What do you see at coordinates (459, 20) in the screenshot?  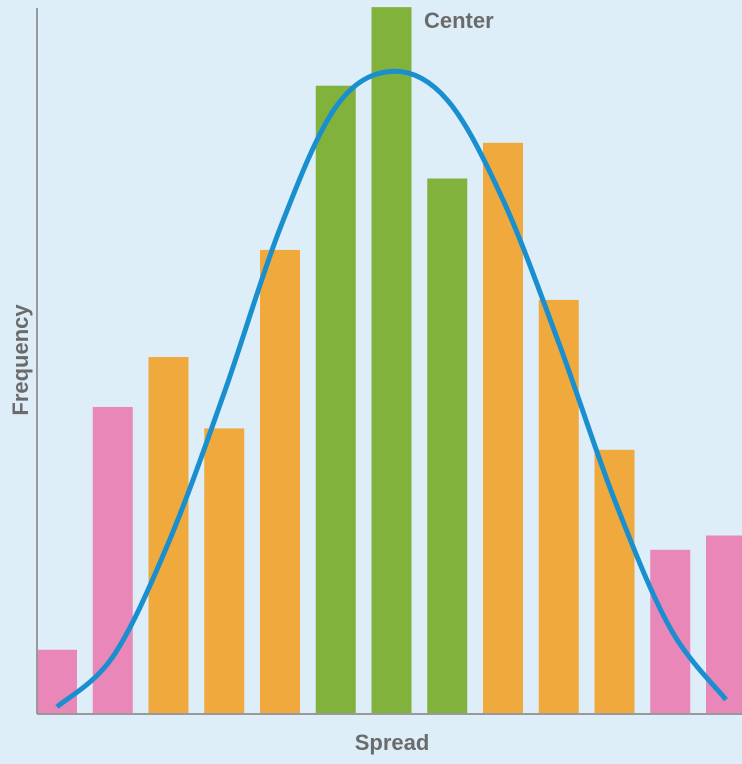 I see `center-annotation: Center` at bounding box center [459, 20].